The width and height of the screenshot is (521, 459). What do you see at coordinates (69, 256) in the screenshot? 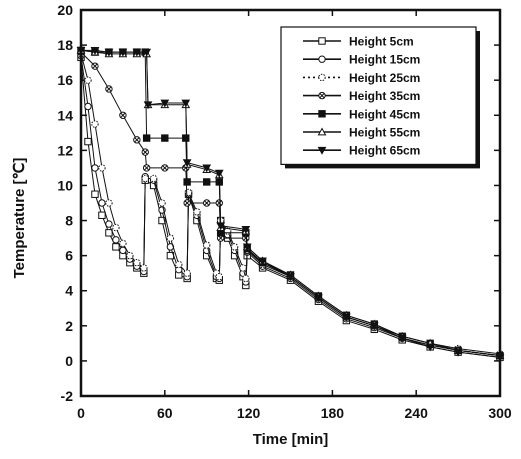
I see `y-tick-label: 6` at bounding box center [69, 256].